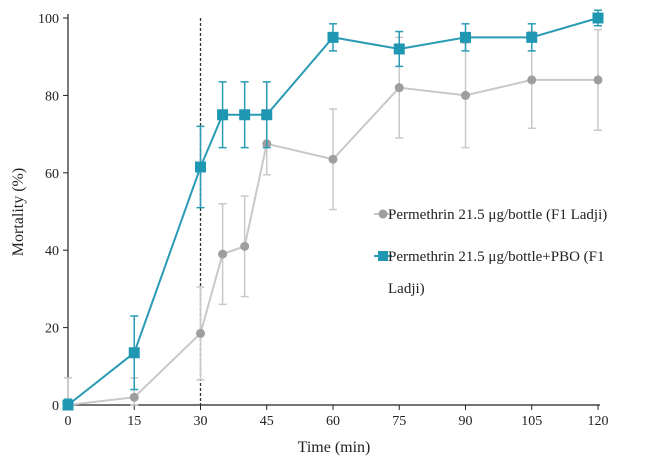 This screenshot has height=456, width=649. What do you see at coordinates (52, 96) in the screenshot?
I see `y-tick-label: 80` at bounding box center [52, 96].